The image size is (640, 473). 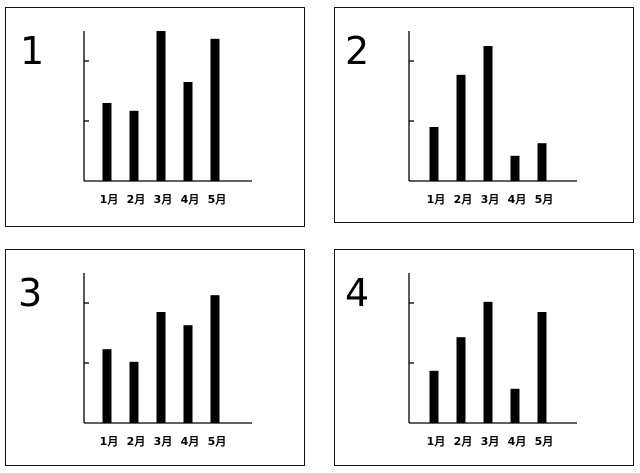 I want to click on panel-number: 4, so click(x=357, y=293).